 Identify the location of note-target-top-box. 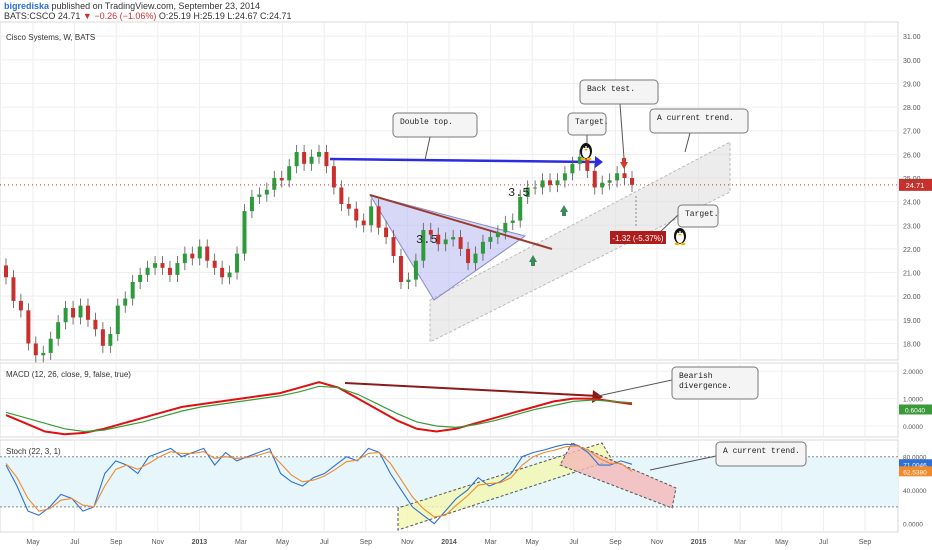
(587, 124).